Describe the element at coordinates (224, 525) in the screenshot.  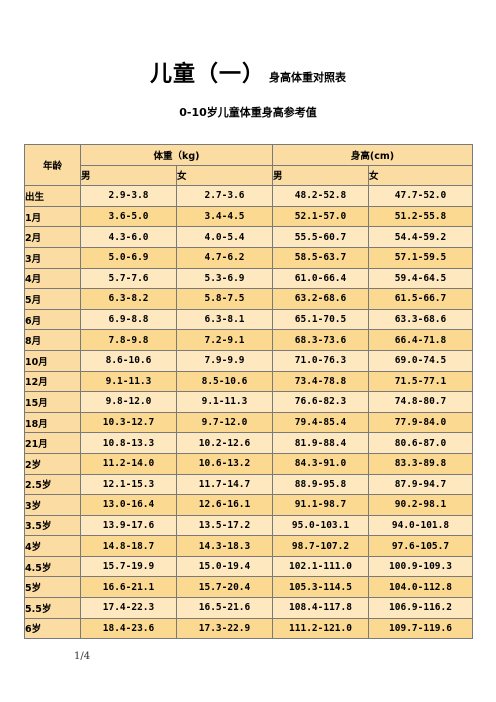
I see `weight-female-cell: 13.5-17.2` at that location.